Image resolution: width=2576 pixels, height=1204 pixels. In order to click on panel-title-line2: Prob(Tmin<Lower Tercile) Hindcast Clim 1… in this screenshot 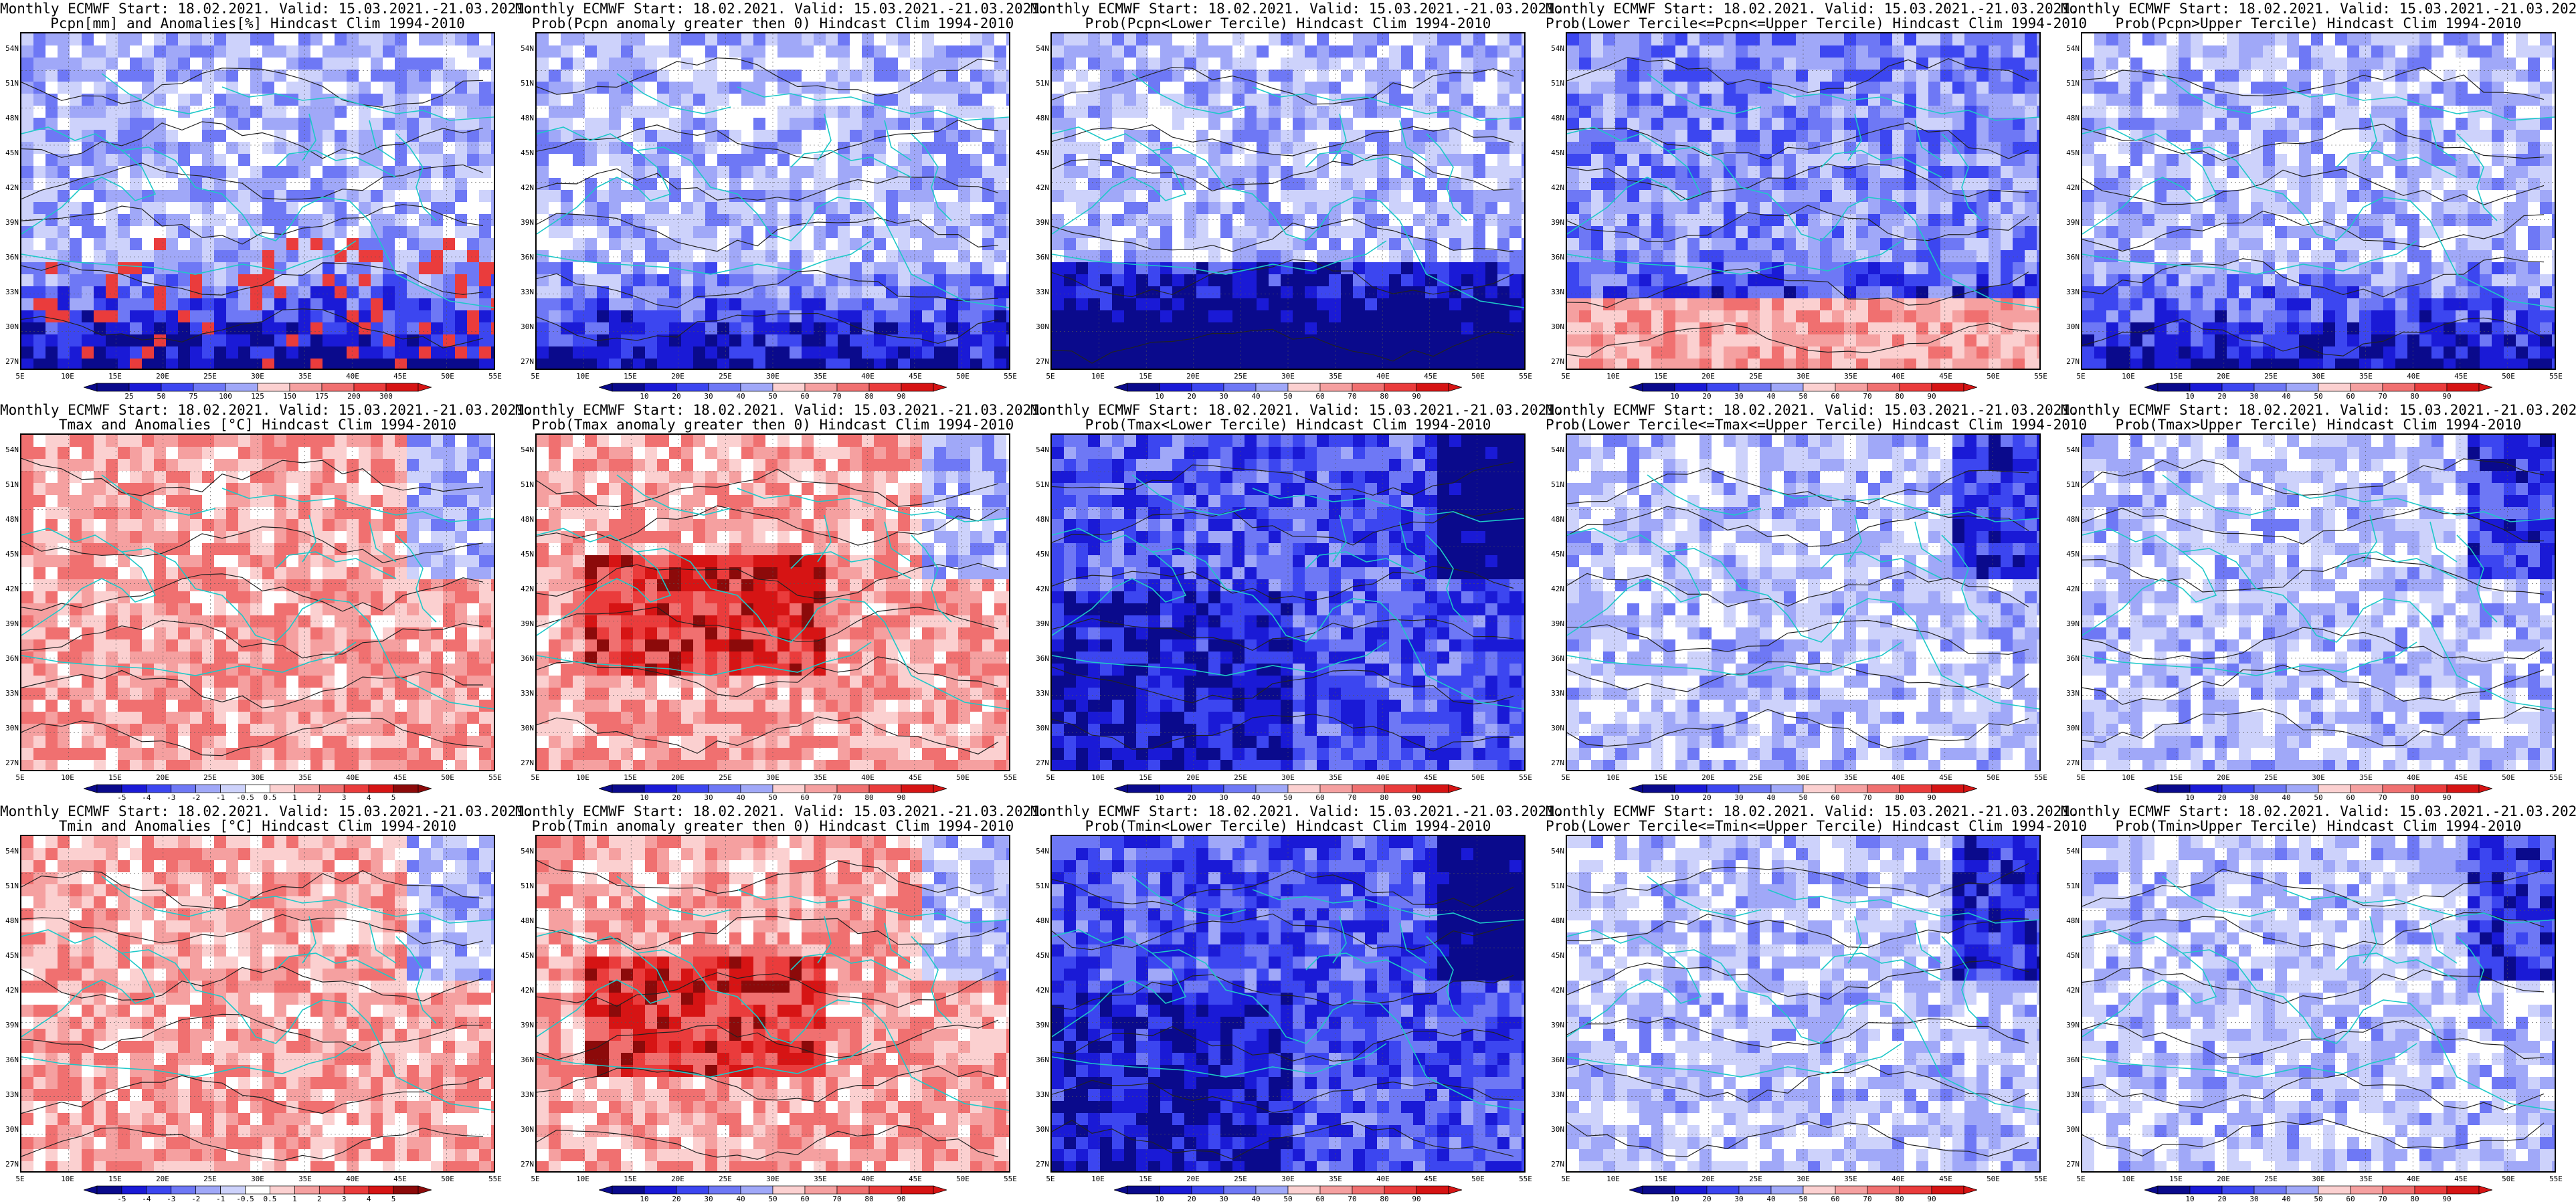, I will do `click(1288, 826)`.